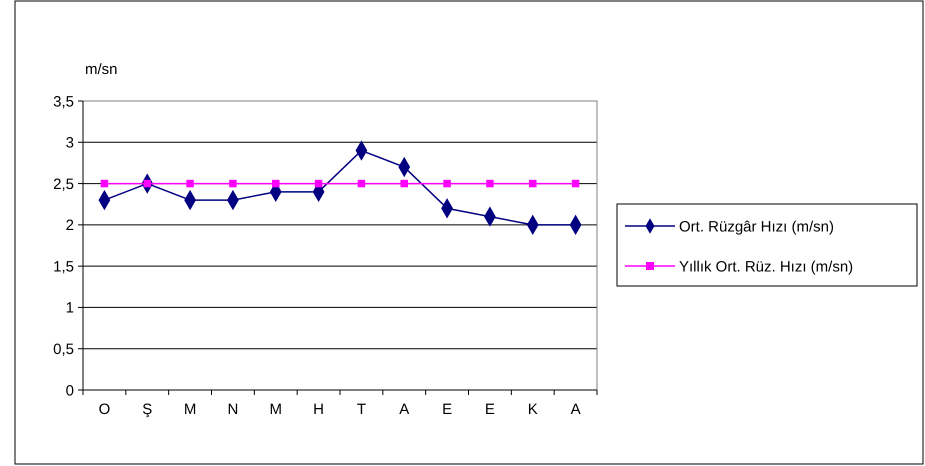 Image resolution: width=925 pixels, height=466 pixels. Describe the element at coordinates (63, 349) in the screenshot. I see `y-tick-label: 0,5` at that location.